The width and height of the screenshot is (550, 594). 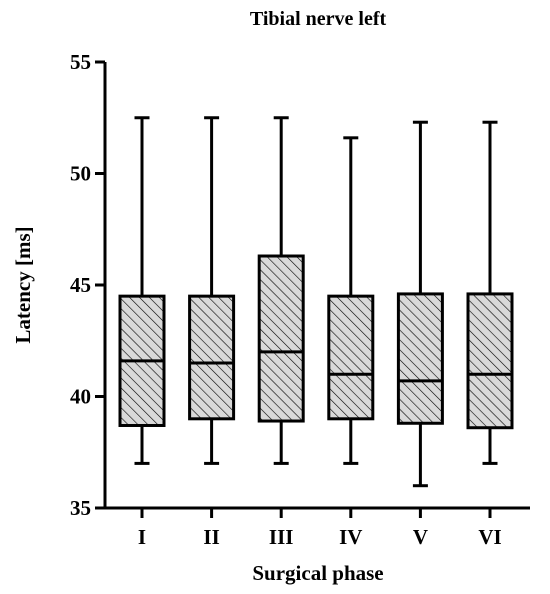 I want to click on x-tick-label: I, so click(x=142, y=537).